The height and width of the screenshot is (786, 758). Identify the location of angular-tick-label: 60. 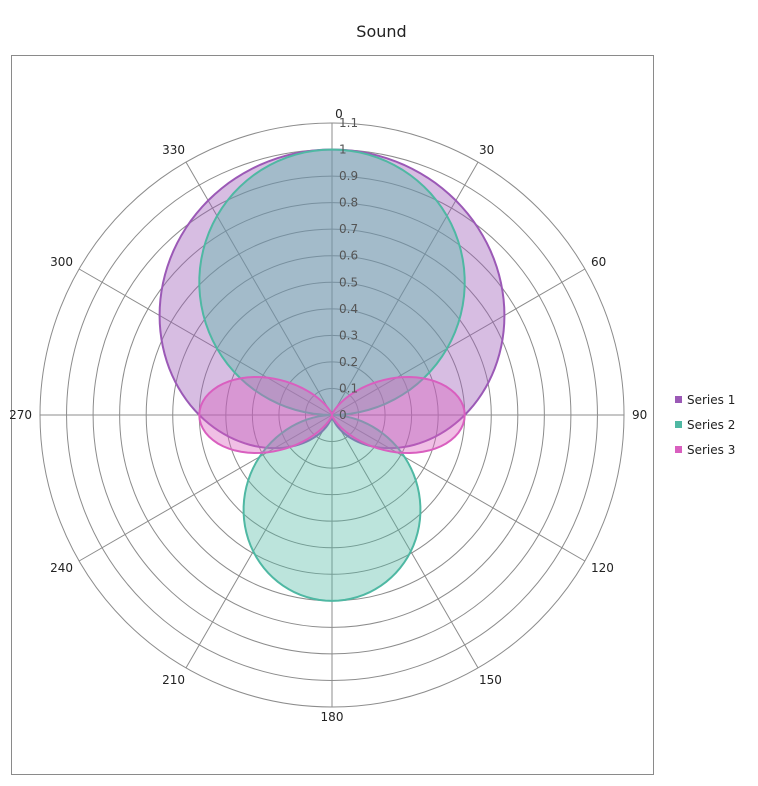
(598, 262).